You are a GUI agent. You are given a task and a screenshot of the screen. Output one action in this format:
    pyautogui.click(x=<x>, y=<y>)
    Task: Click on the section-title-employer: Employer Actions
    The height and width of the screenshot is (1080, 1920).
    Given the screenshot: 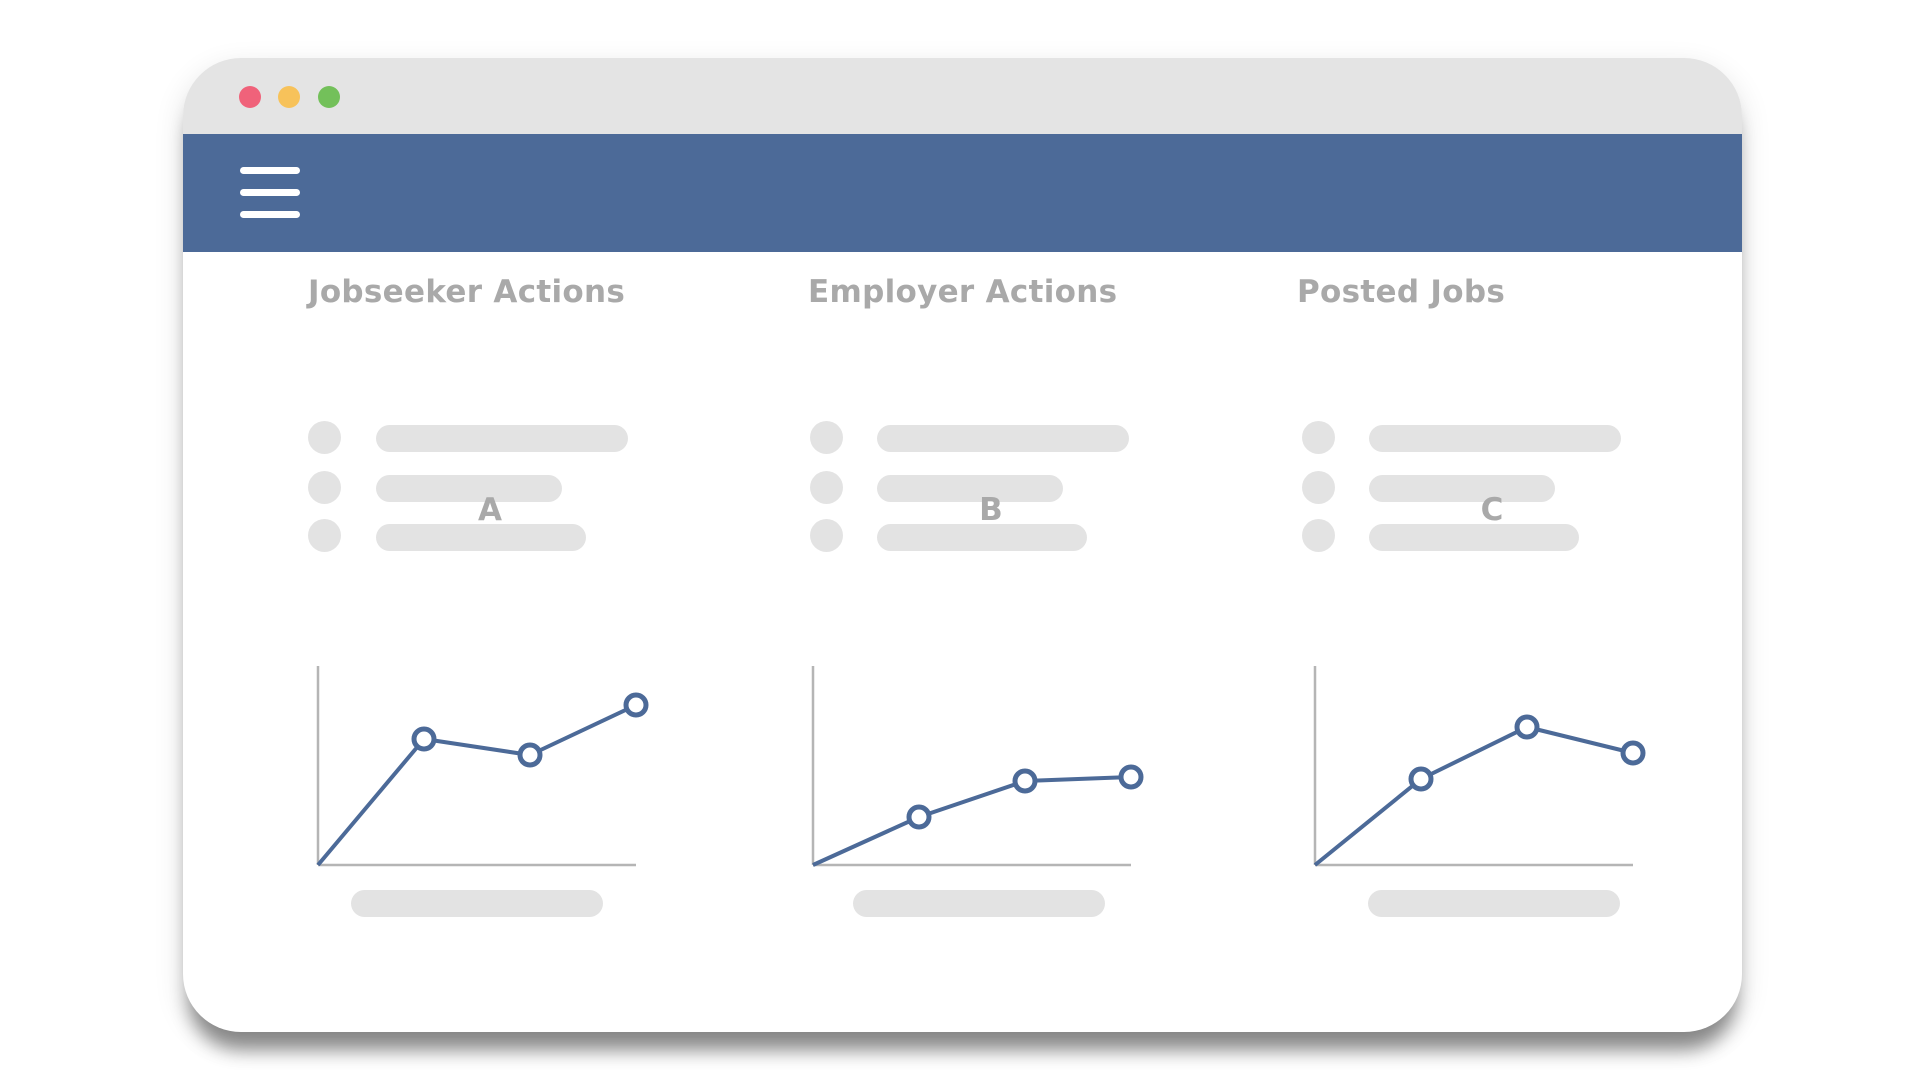 What is the action you would take?
    pyautogui.click(x=963, y=292)
    